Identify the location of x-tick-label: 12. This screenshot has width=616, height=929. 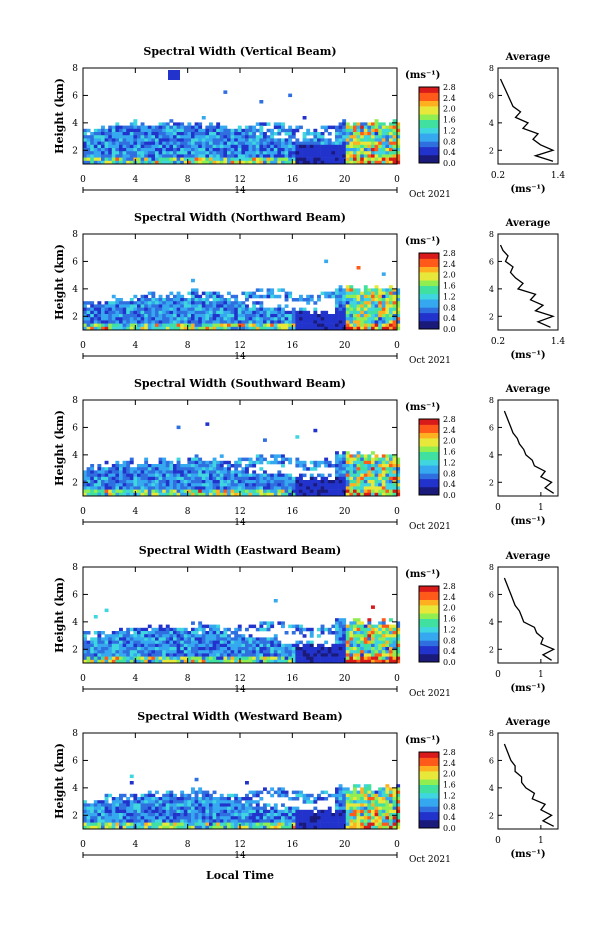
(239, 180).